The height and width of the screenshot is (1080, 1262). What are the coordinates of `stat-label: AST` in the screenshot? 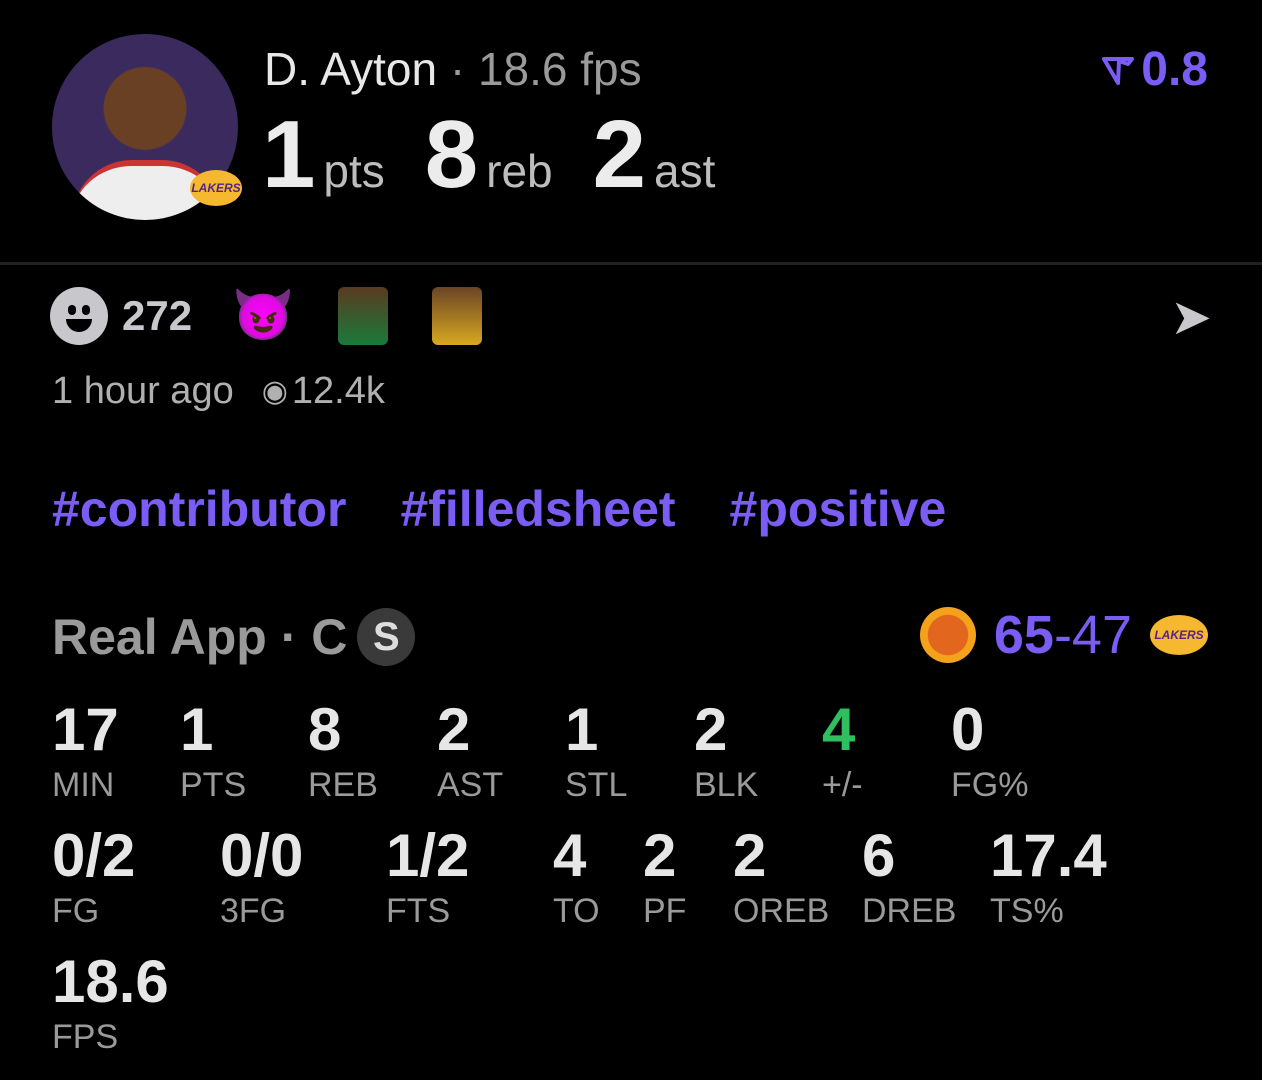 It's located at (470, 785).